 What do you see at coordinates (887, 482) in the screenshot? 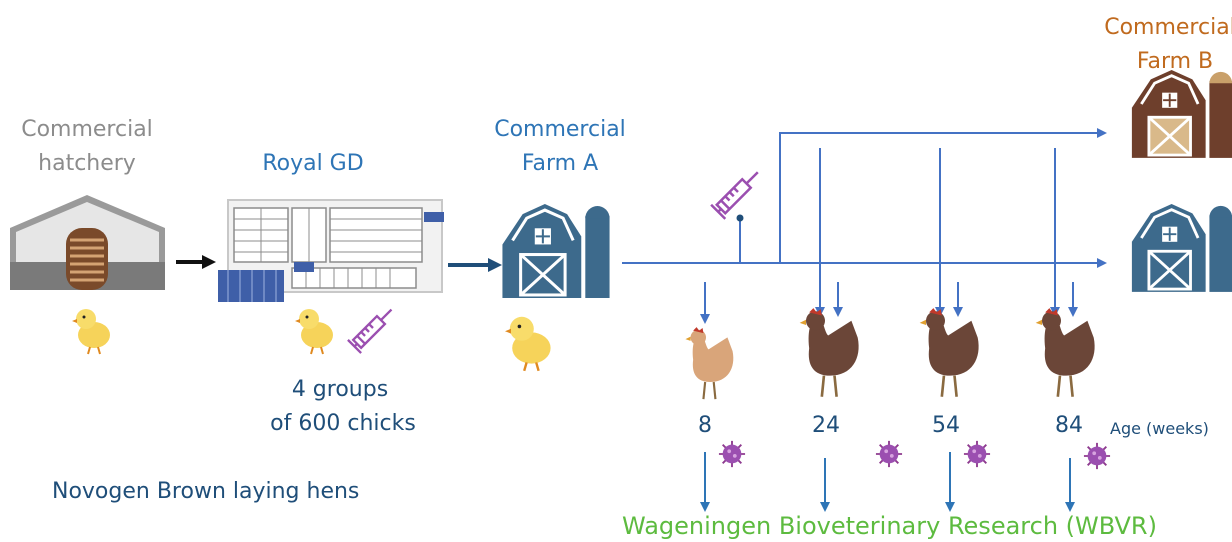
I see `sample-arrows` at bounding box center [887, 482].